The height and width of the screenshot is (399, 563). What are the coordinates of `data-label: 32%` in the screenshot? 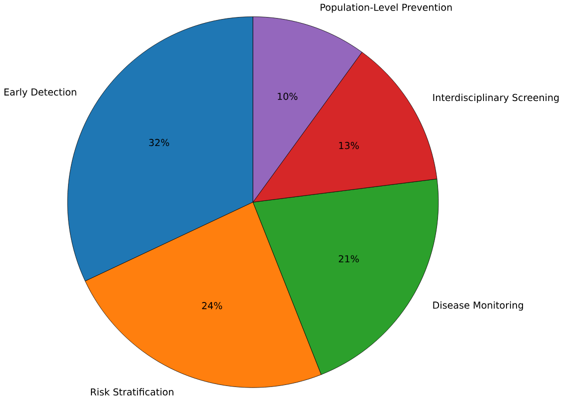 It's located at (159, 142).